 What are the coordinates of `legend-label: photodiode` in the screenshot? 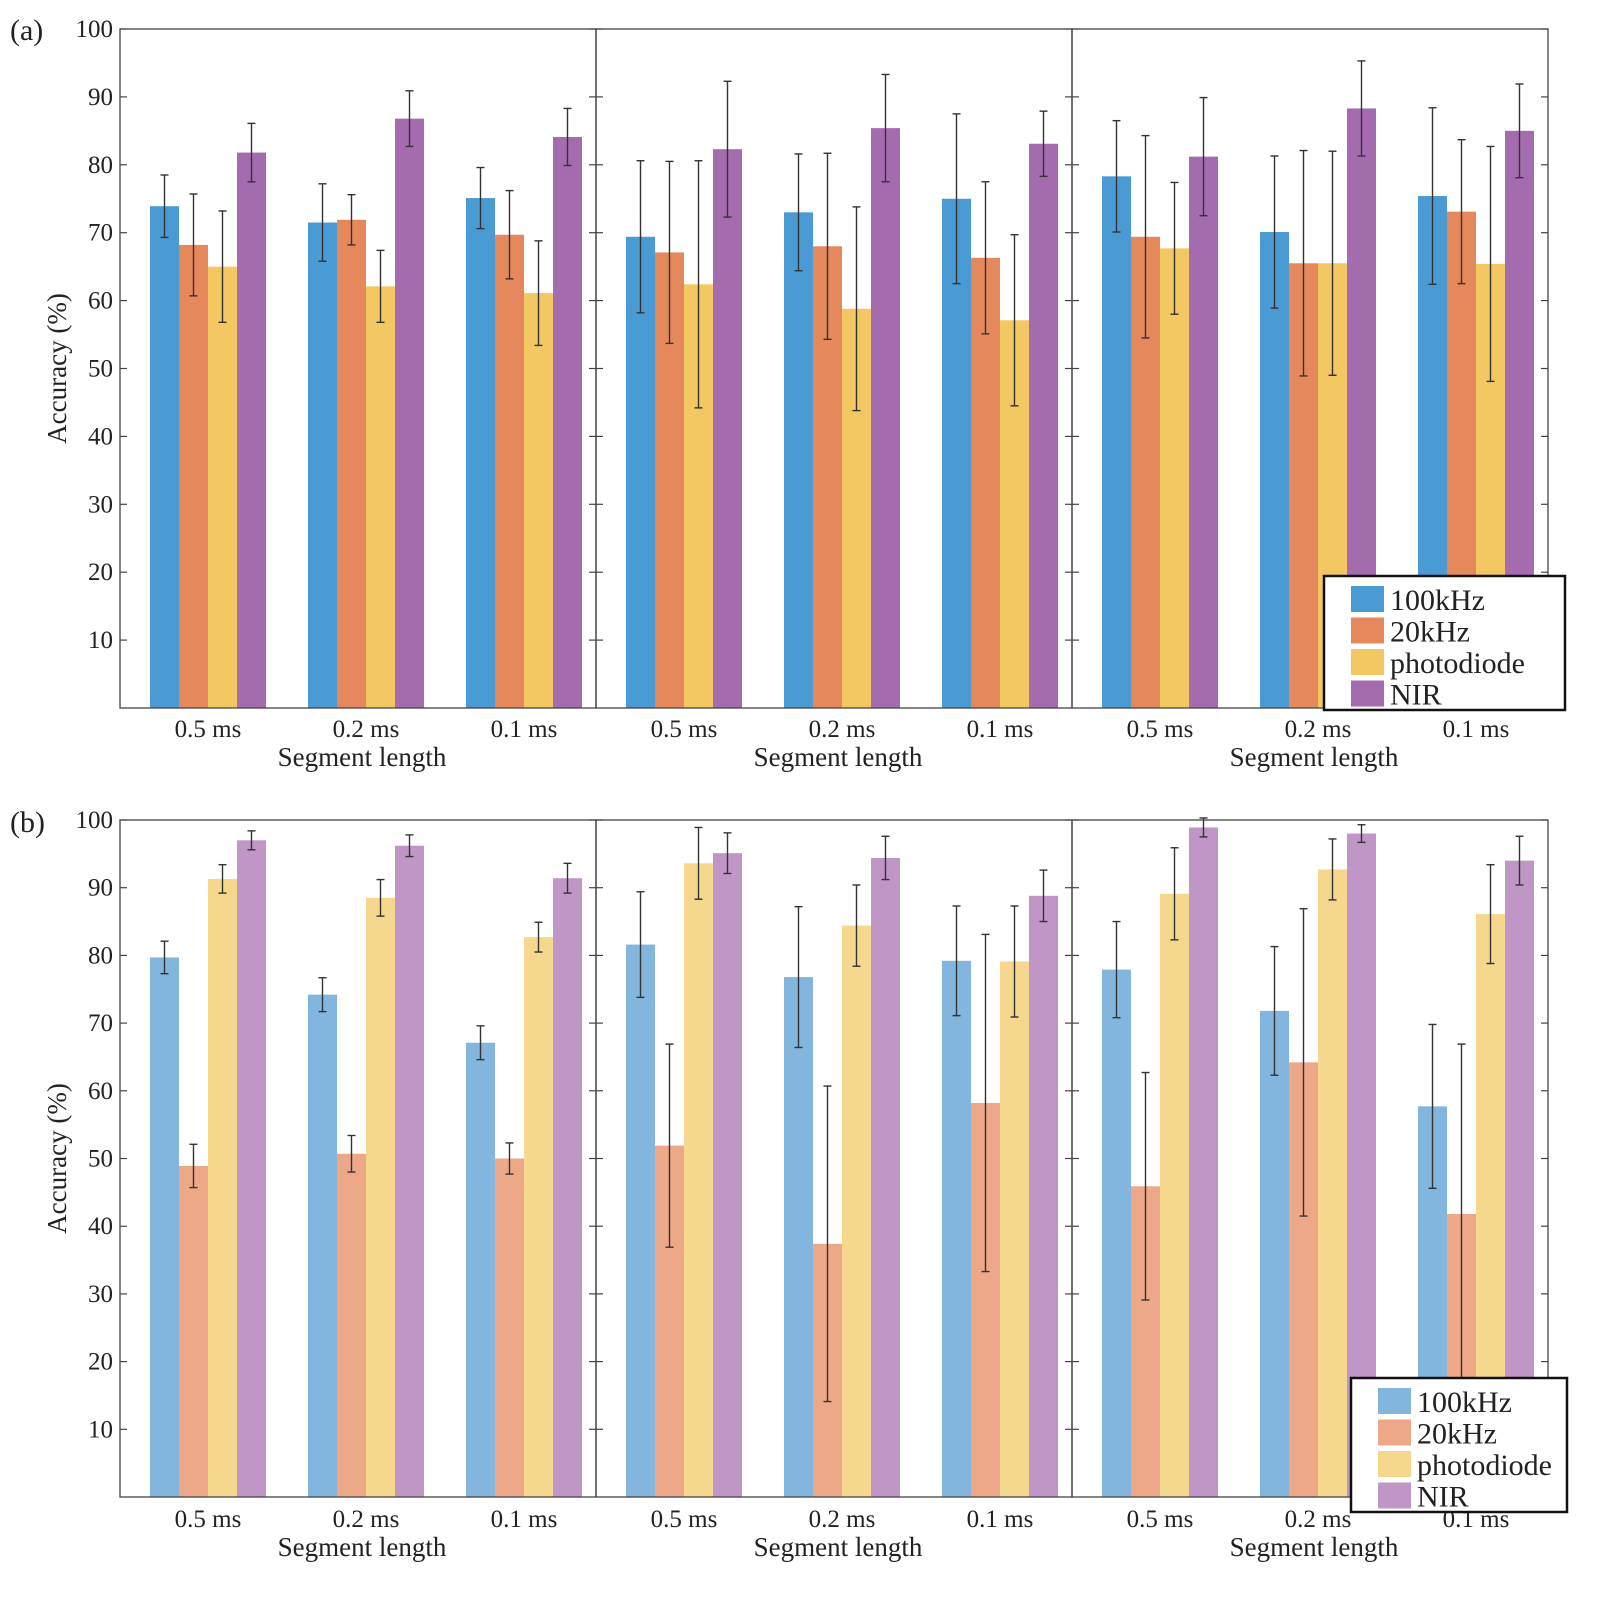 It's located at (1457, 663).